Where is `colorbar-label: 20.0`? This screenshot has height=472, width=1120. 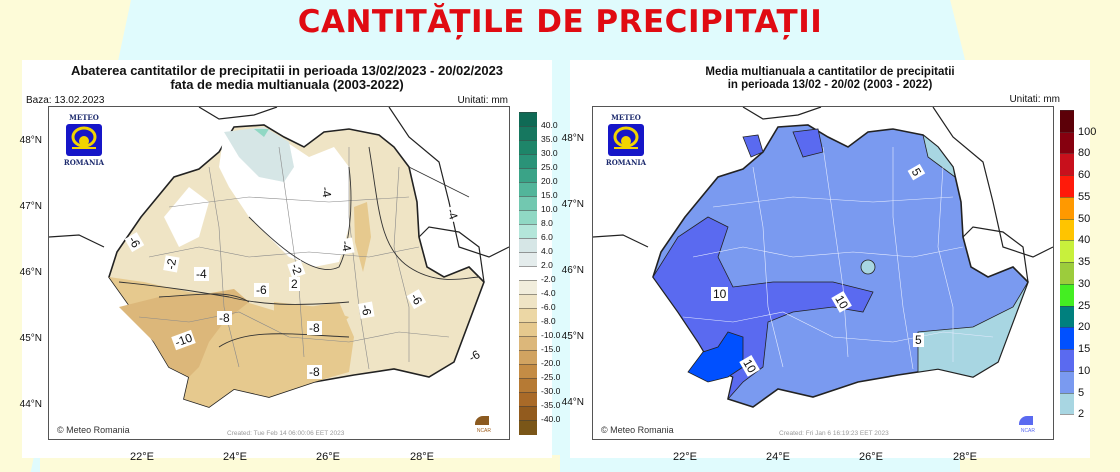 colorbar-label: 20.0 is located at coordinates (549, 181).